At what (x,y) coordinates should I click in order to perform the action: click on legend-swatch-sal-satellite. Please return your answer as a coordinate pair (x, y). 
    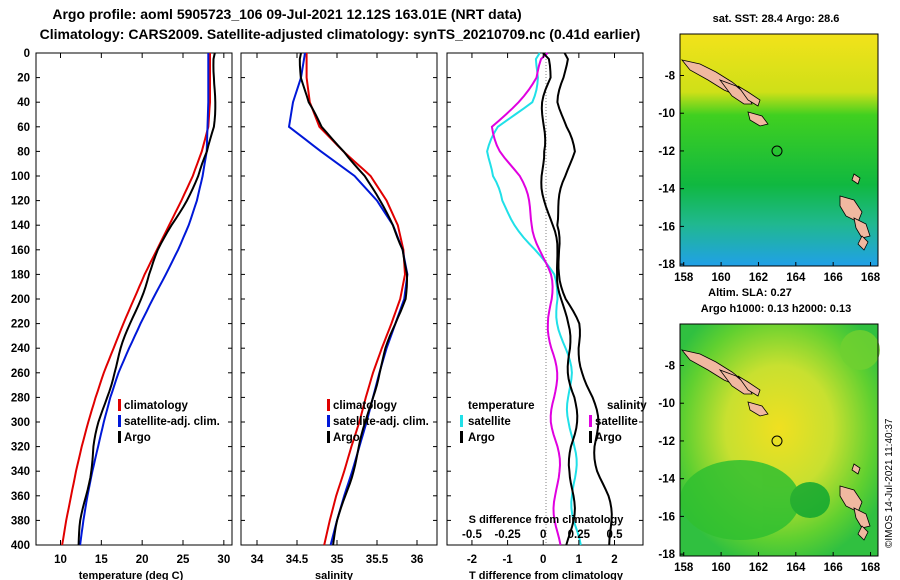
    Looking at the image, I should click on (590, 421).